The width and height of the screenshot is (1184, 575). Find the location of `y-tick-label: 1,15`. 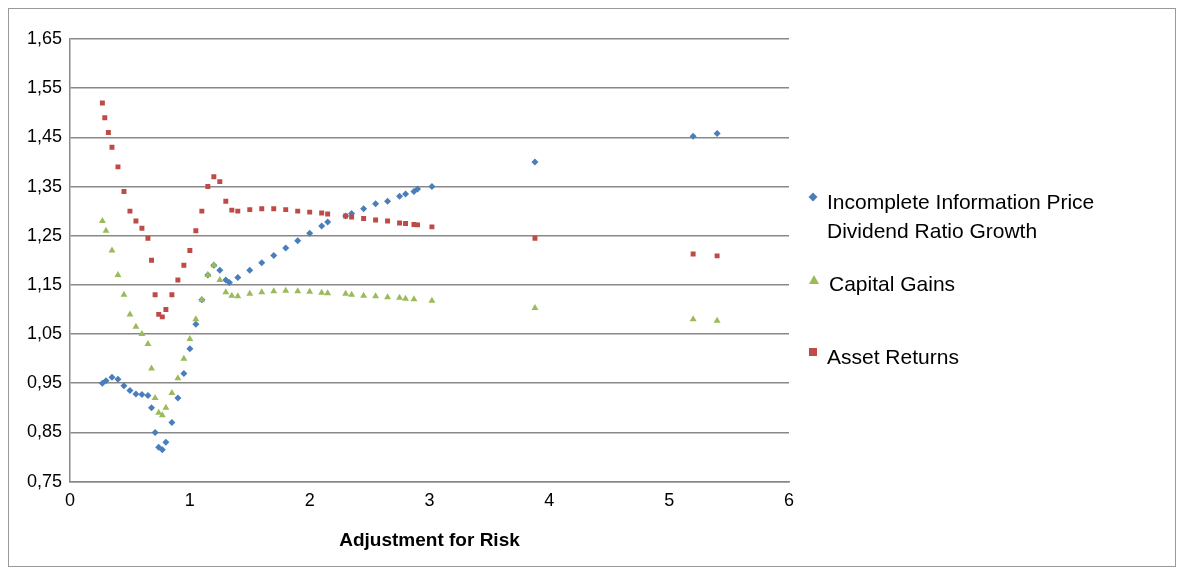

y-tick-label: 1,15 is located at coordinates (44, 283).